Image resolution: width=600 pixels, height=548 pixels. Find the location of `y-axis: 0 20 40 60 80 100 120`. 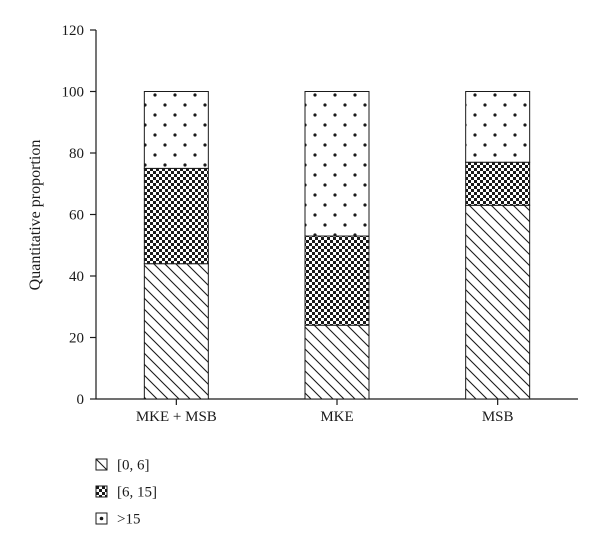

y-axis: 0 20 40 60 80 100 120 is located at coordinates (79, 215).